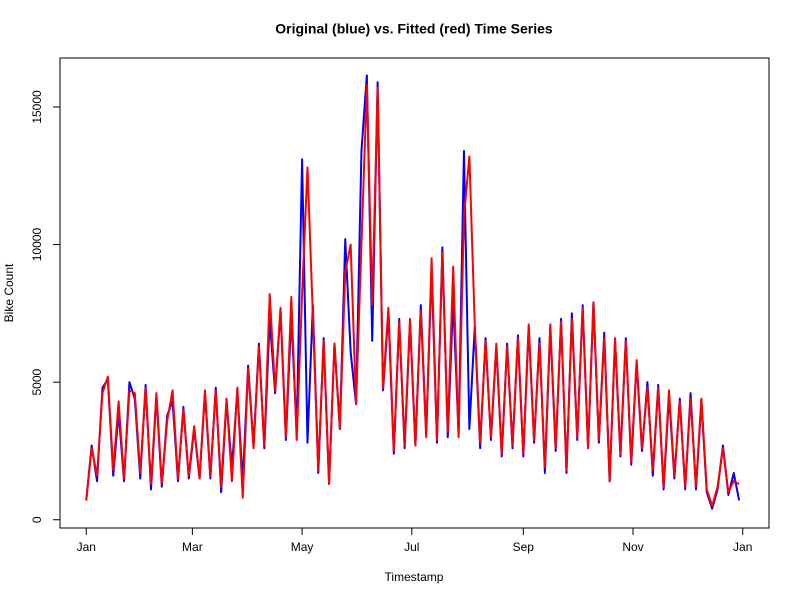 Image resolution: width=800 pixels, height=600 pixels. Describe the element at coordinates (302, 547) in the screenshot. I see `x-tick-label: May` at that location.